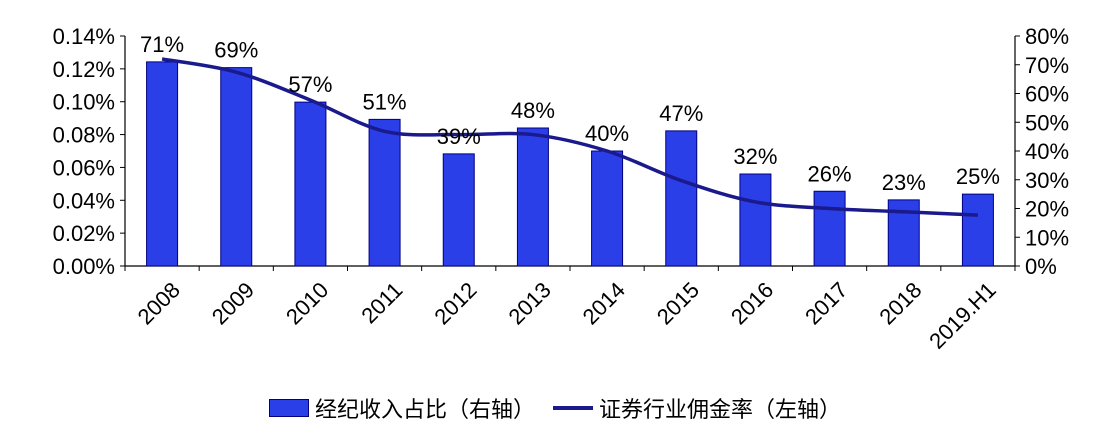  Describe the element at coordinates (1047, 36) in the screenshot. I see `right-tick-label: 80%` at that location.